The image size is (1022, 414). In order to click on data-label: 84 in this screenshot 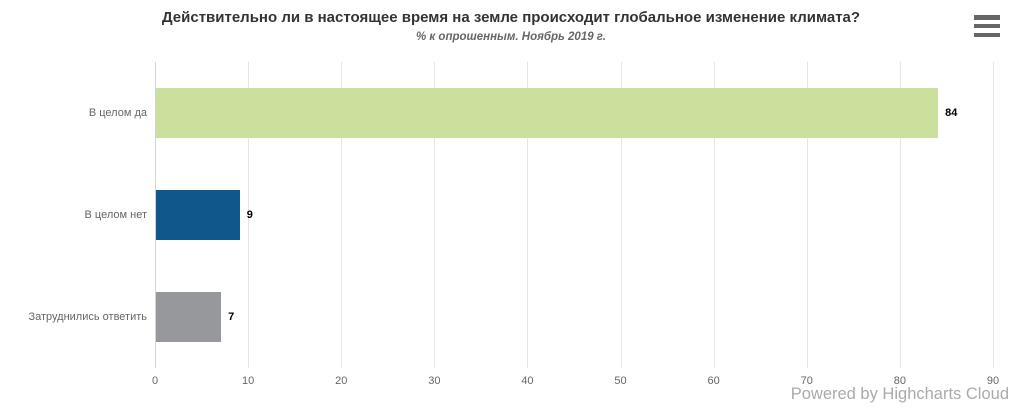, I will do `click(951, 113)`.